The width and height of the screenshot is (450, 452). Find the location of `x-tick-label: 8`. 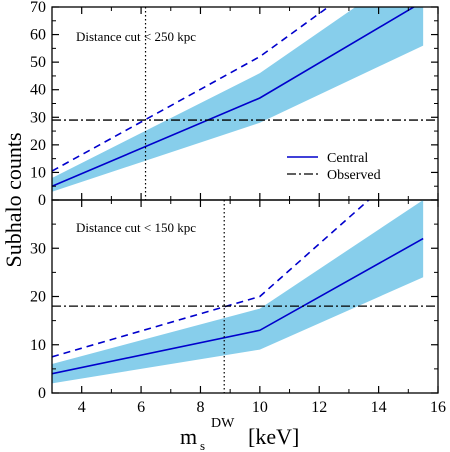

x-tick-label: 8 is located at coordinates (200, 407).